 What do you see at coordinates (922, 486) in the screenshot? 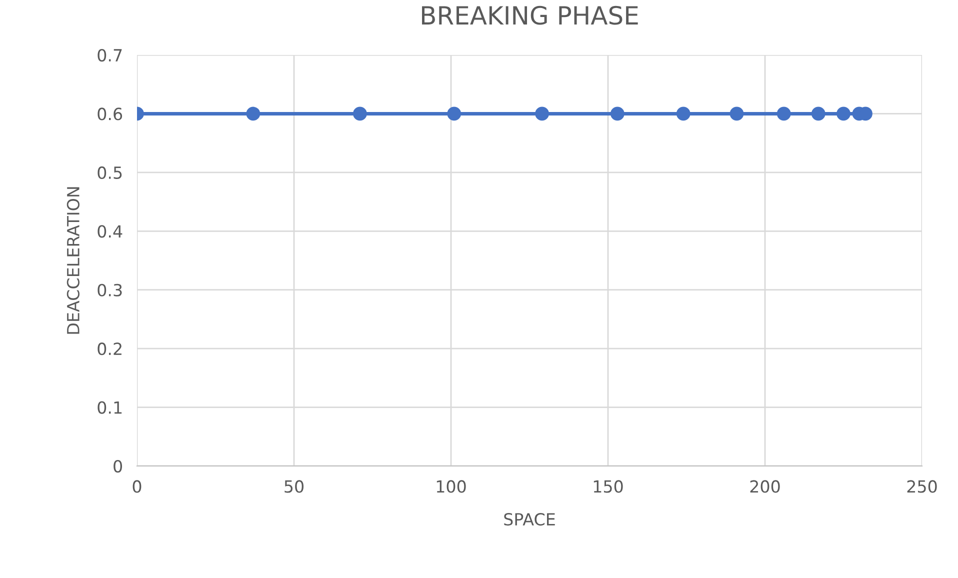
I see `x-tick-label: 250` at bounding box center [922, 486].